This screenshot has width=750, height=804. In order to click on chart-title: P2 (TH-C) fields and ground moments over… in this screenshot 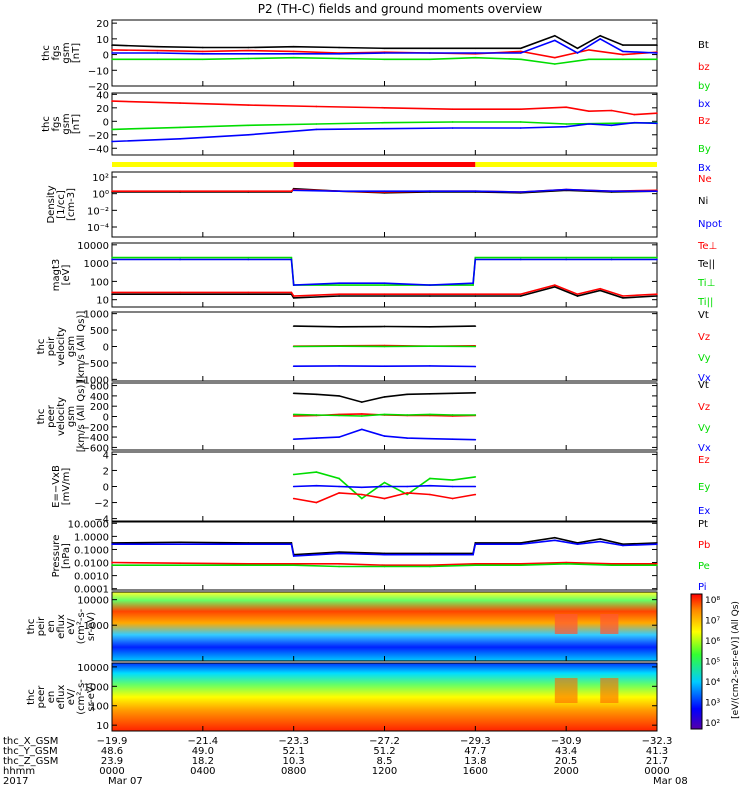, I will do `click(400, 9)`.